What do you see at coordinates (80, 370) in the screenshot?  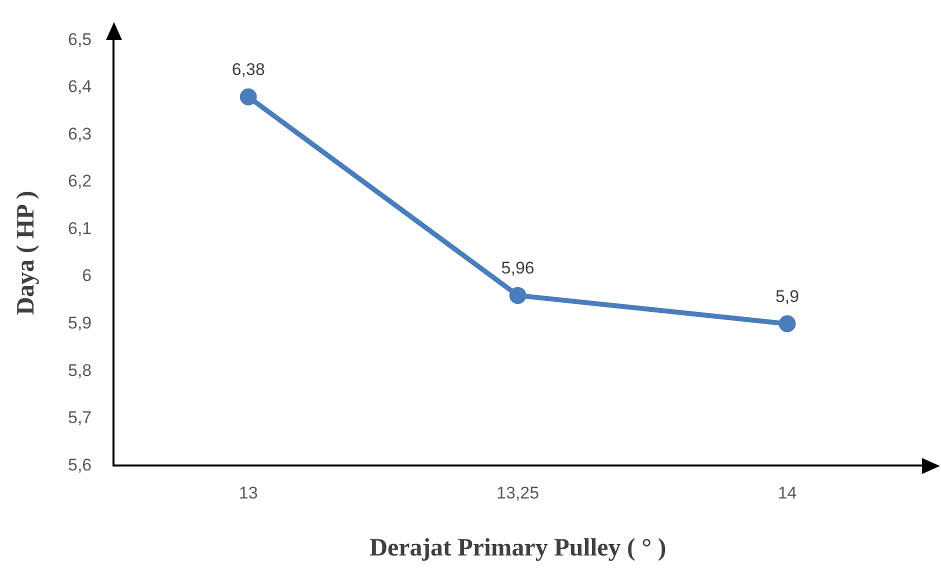 I see `y-tick-label: 5,8` at bounding box center [80, 370].